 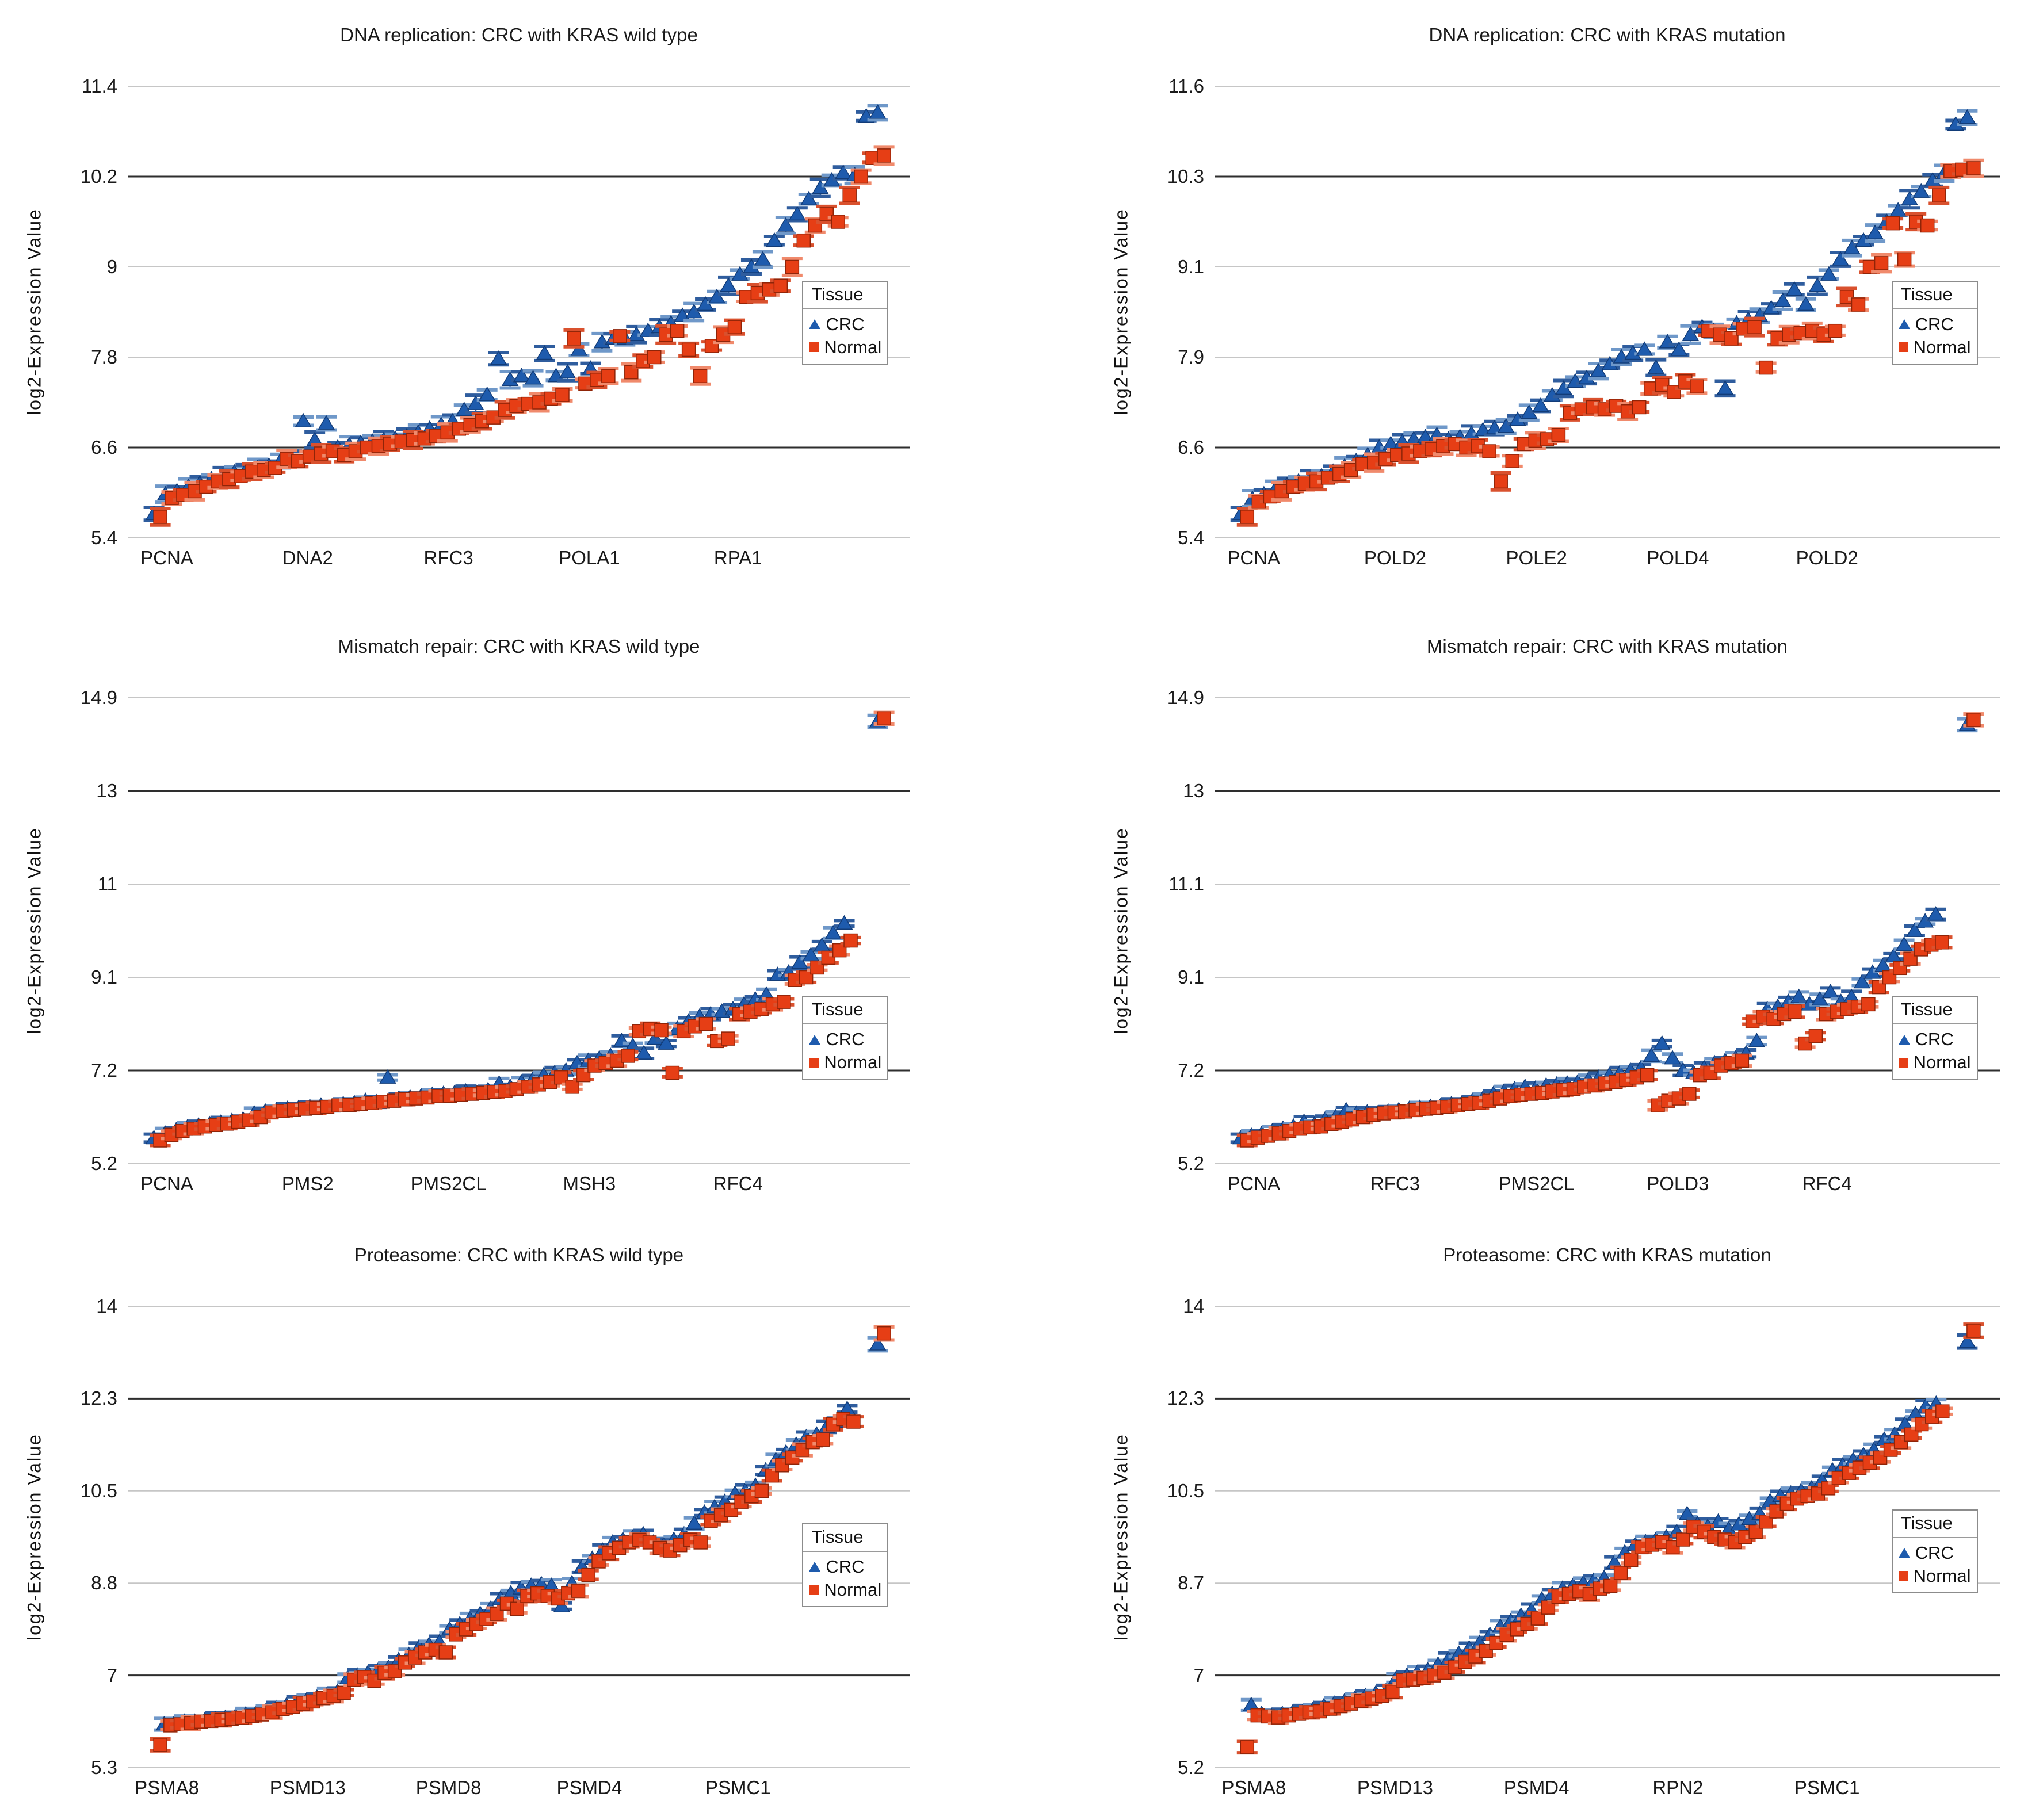 What do you see at coordinates (104, 1583) in the screenshot?
I see `y-tick-label: 8.8` at bounding box center [104, 1583].